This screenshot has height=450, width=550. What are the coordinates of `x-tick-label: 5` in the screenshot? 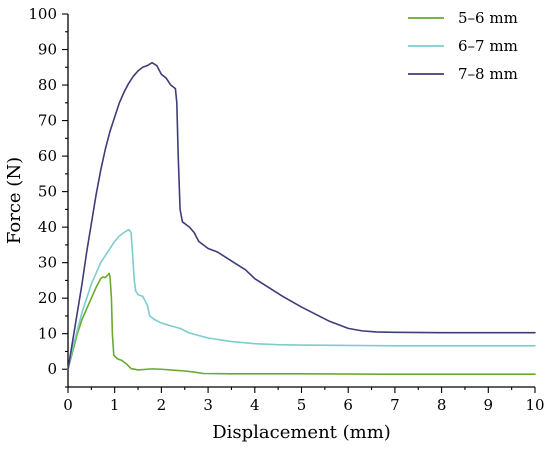 It's located at (302, 405).